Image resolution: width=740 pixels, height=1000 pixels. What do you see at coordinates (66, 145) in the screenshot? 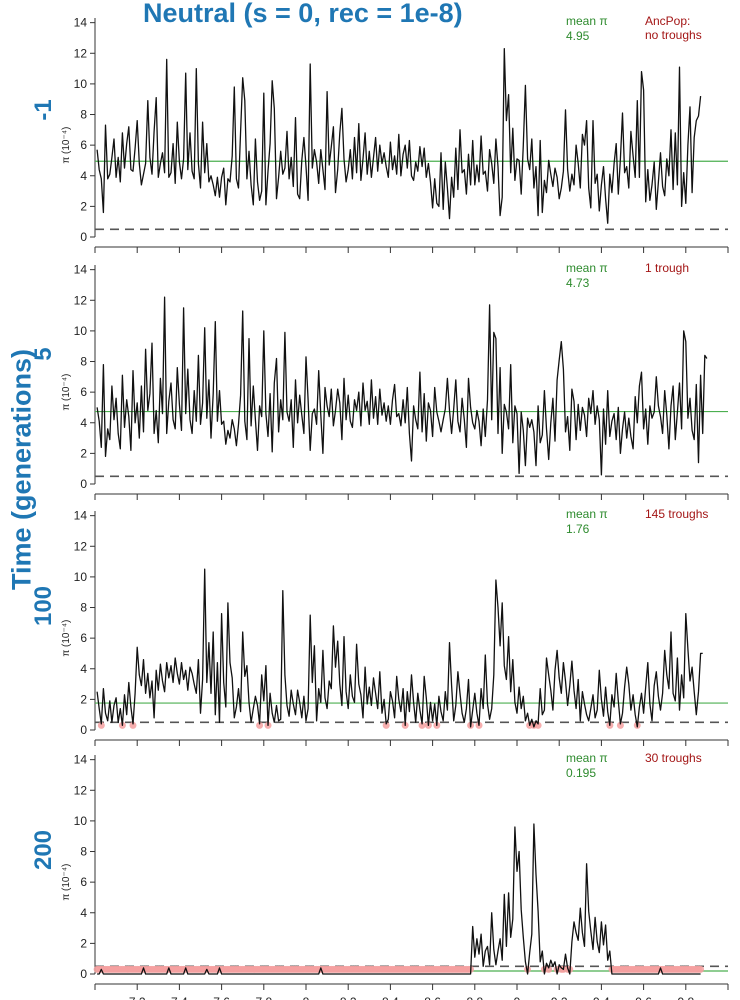
I see `y-axis-label-0: π (10⁻⁴)` at bounding box center [66, 145].